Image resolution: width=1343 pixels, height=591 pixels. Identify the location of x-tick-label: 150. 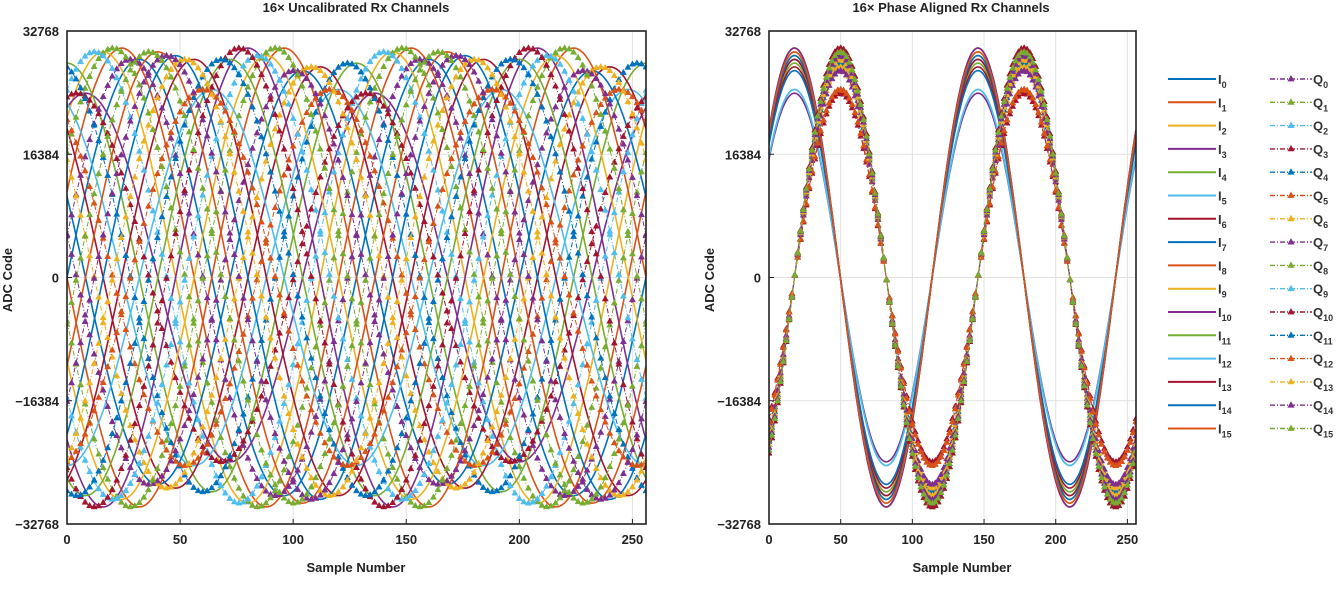
(984, 539).